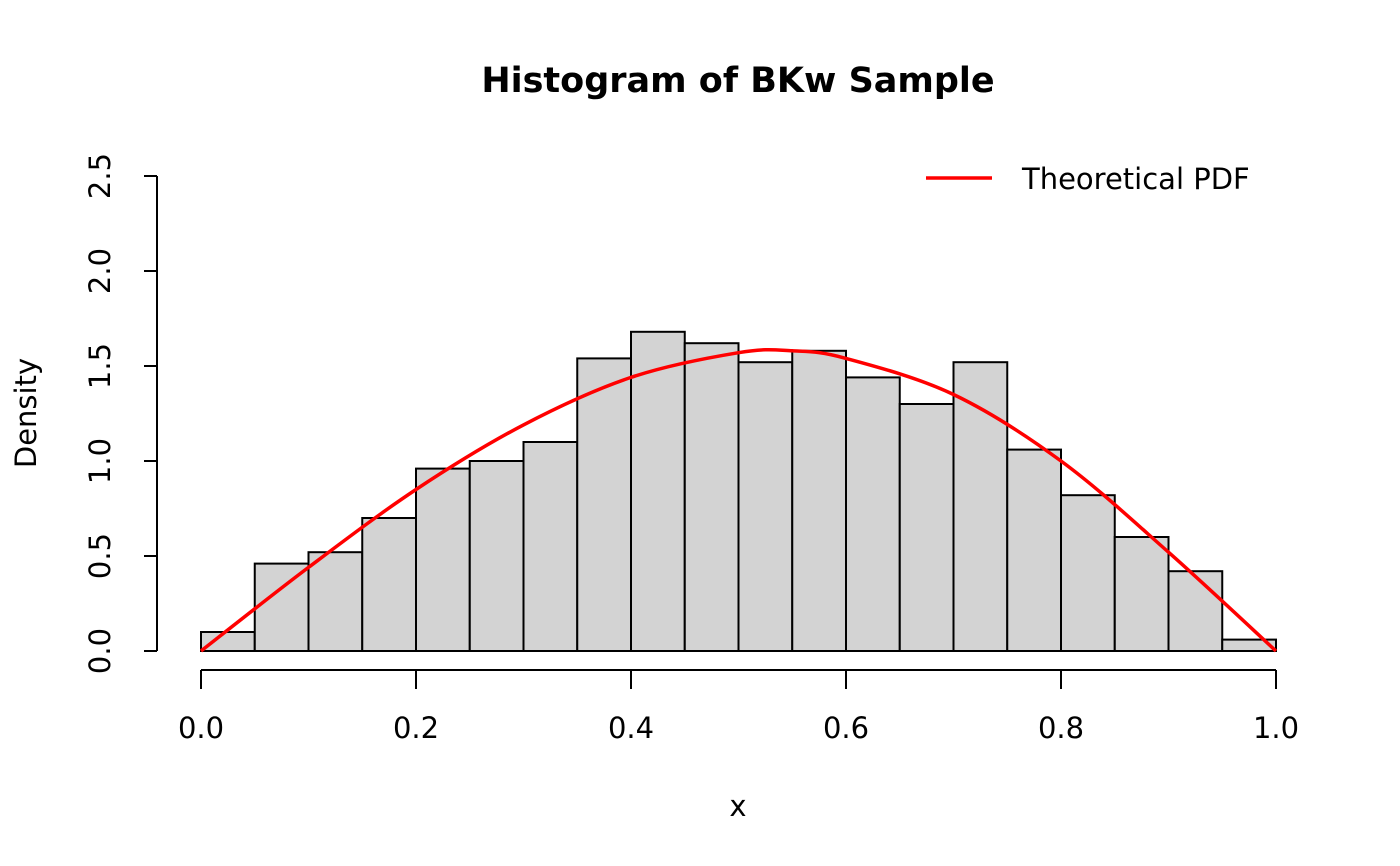 The height and width of the screenshot is (866, 1400). What do you see at coordinates (737, 81) in the screenshot?
I see `chart-title: Histogram of BKw Sample` at bounding box center [737, 81].